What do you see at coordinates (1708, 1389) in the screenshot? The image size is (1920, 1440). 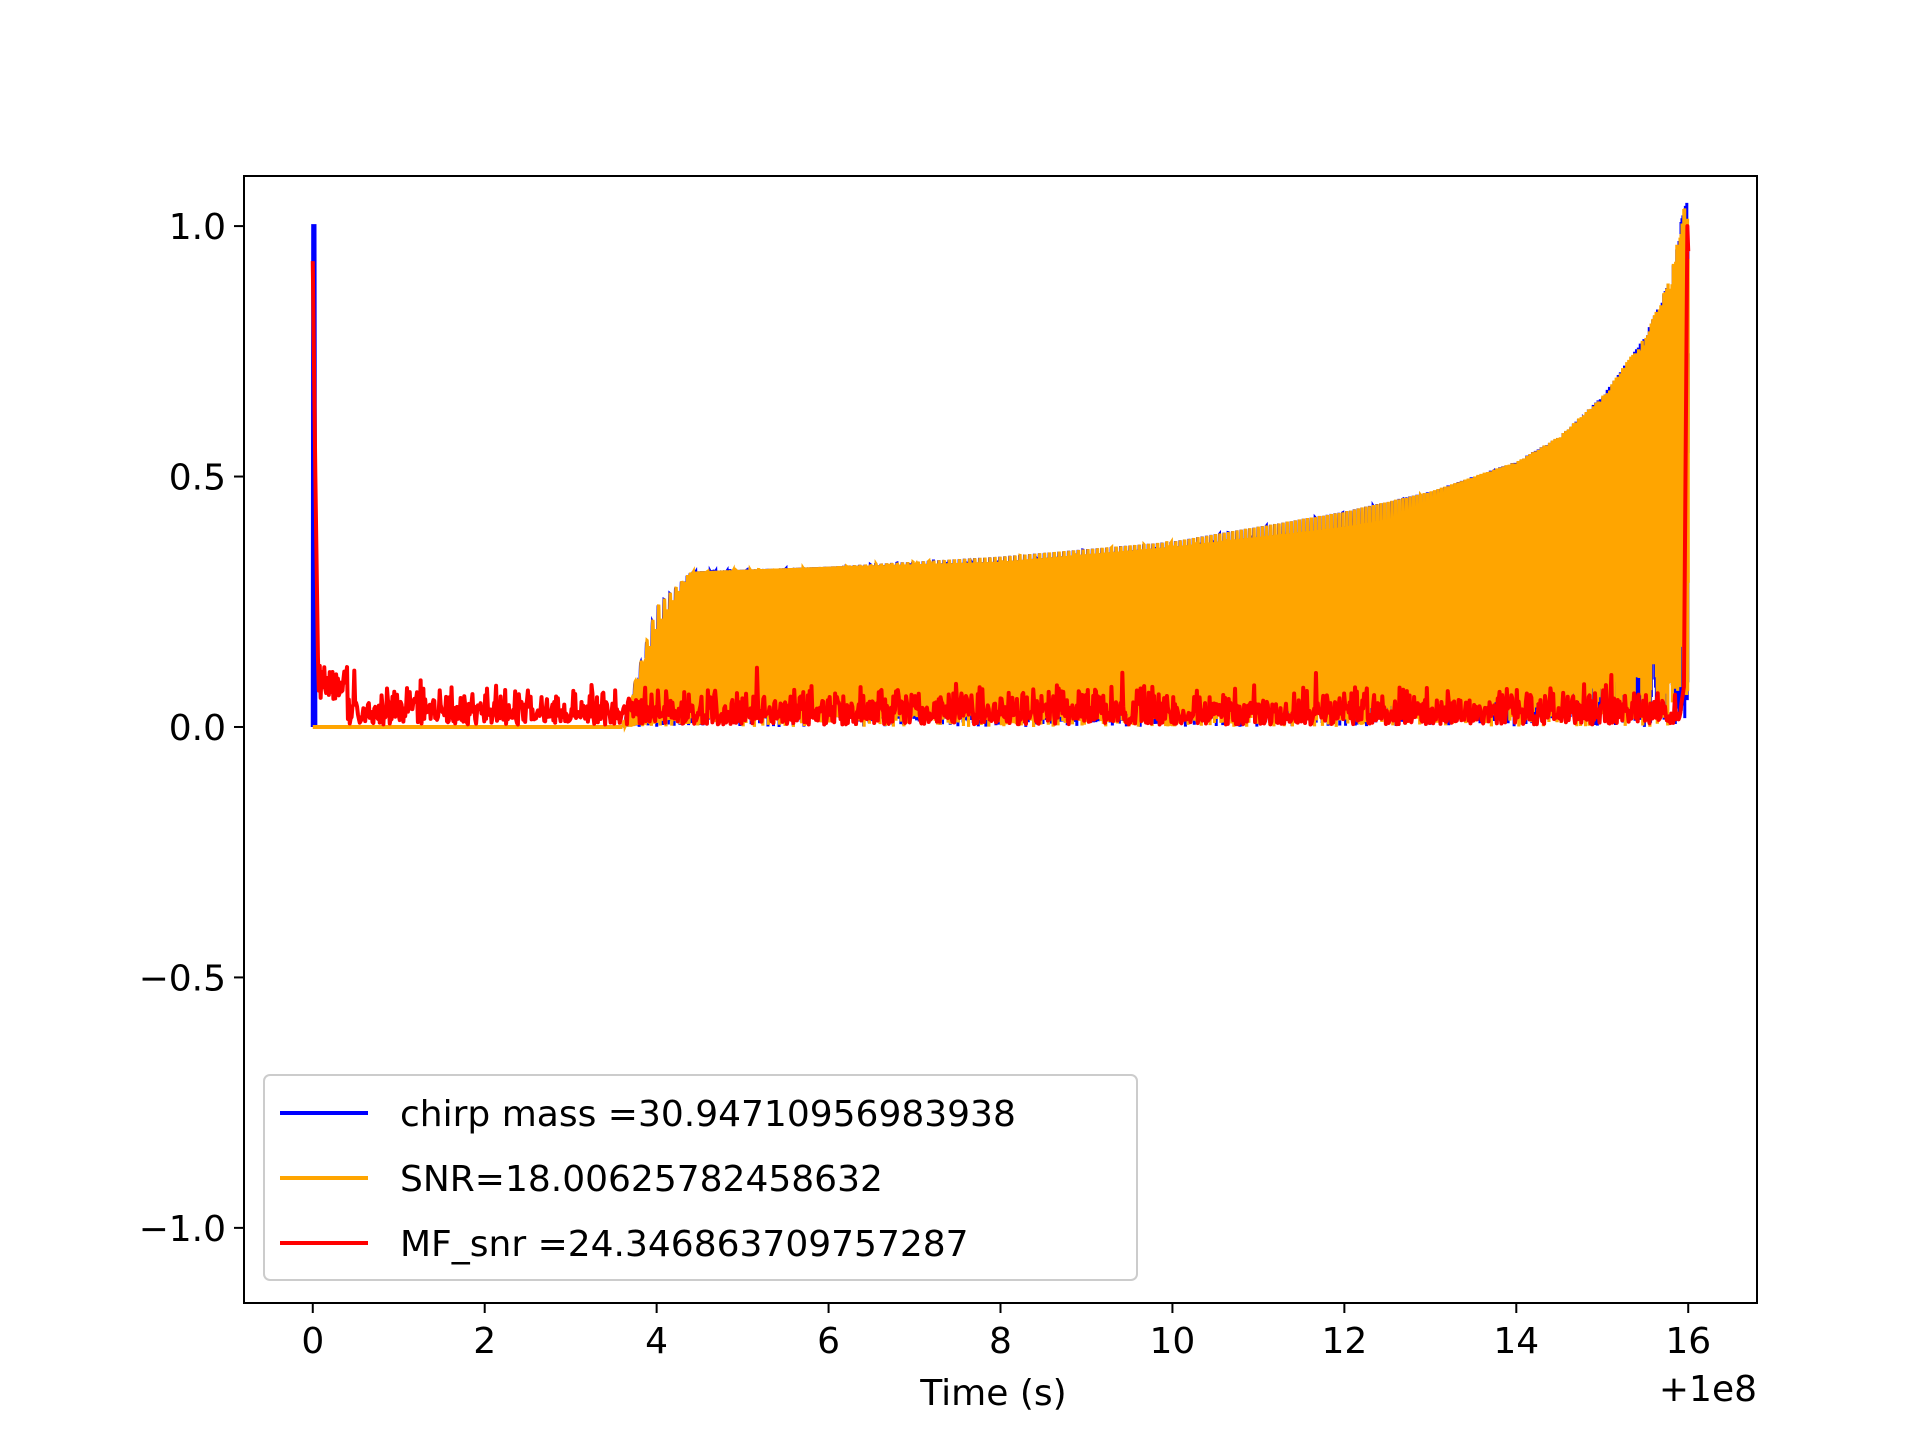 I see `x-axis-offset-label: +1e8` at bounding box center [1708, 1389].